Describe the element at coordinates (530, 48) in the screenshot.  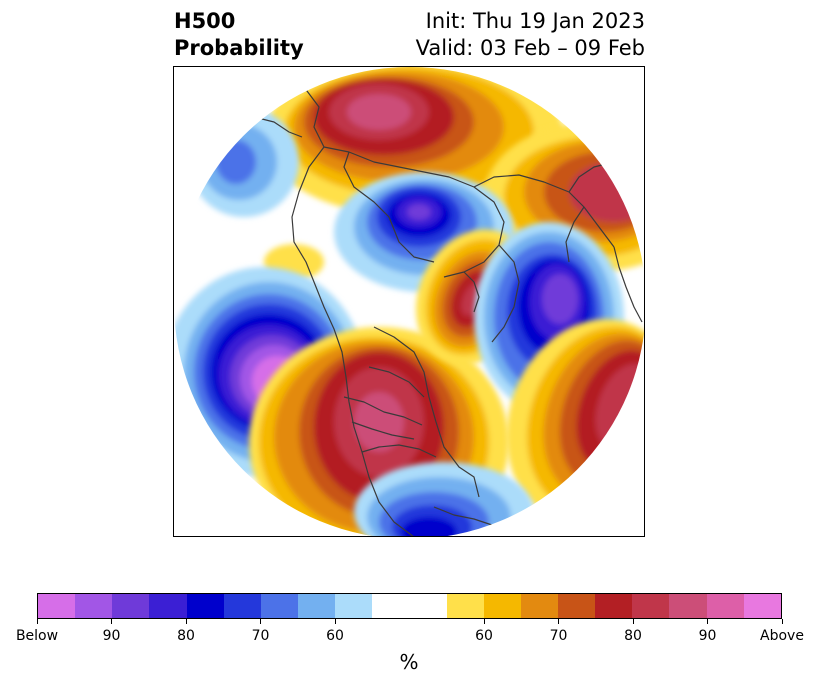
I see `valid-range: Valid: 03 Feb – 09 Feb` at that location.